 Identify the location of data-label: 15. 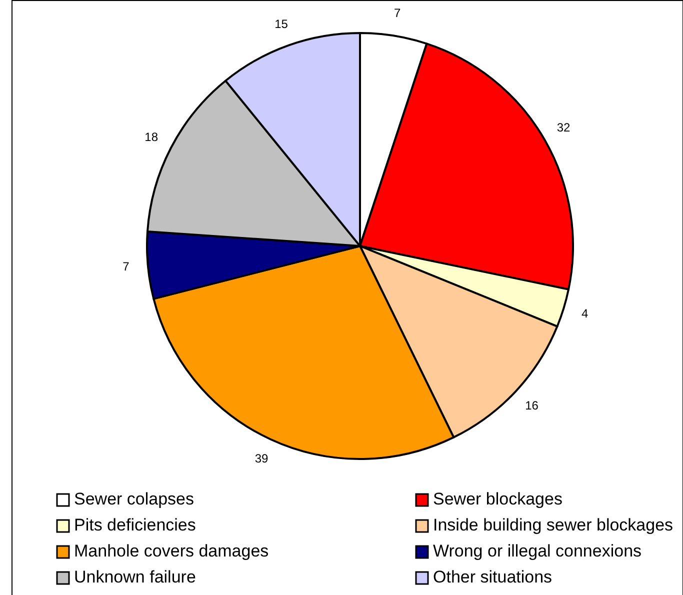
(281, 23).